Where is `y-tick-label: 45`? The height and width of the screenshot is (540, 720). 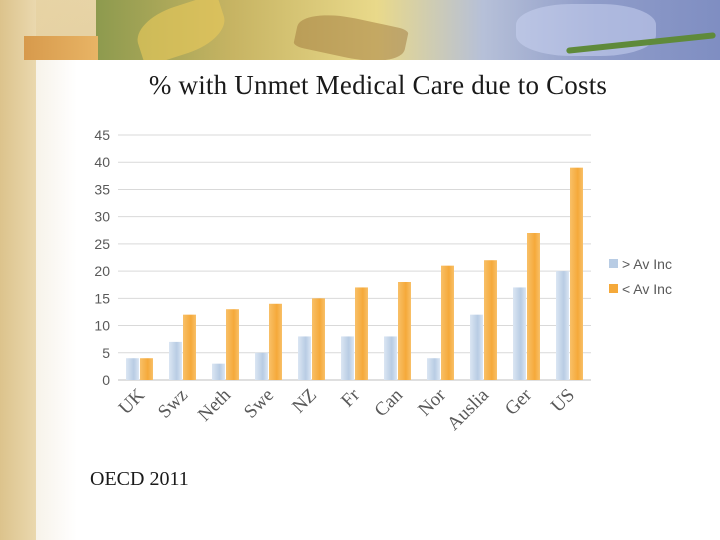 y-tick-label: 45 is located at coordinates (102, 135).